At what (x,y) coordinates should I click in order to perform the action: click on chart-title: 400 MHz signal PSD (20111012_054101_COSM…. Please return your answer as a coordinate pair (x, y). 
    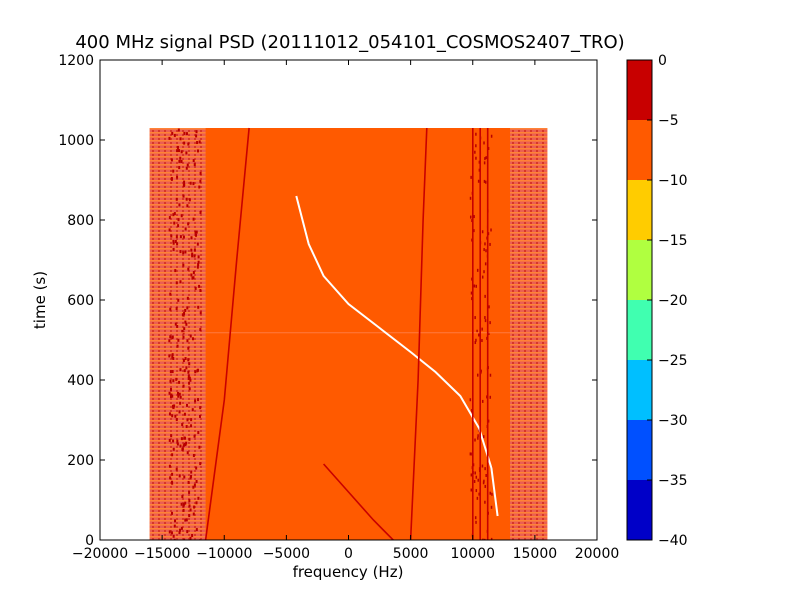
    Looking at the image, I should click on (349, 42).